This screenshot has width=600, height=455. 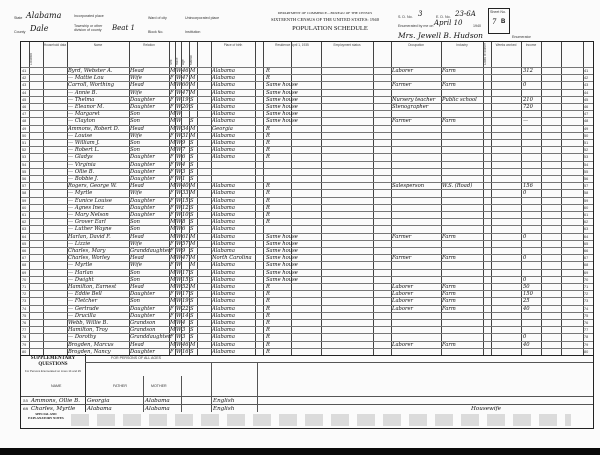 What do you see at coordinates (89, 236) in the screenshot?
I see `cell-name: Harlan, David F.` at bounding box center [89, 236].